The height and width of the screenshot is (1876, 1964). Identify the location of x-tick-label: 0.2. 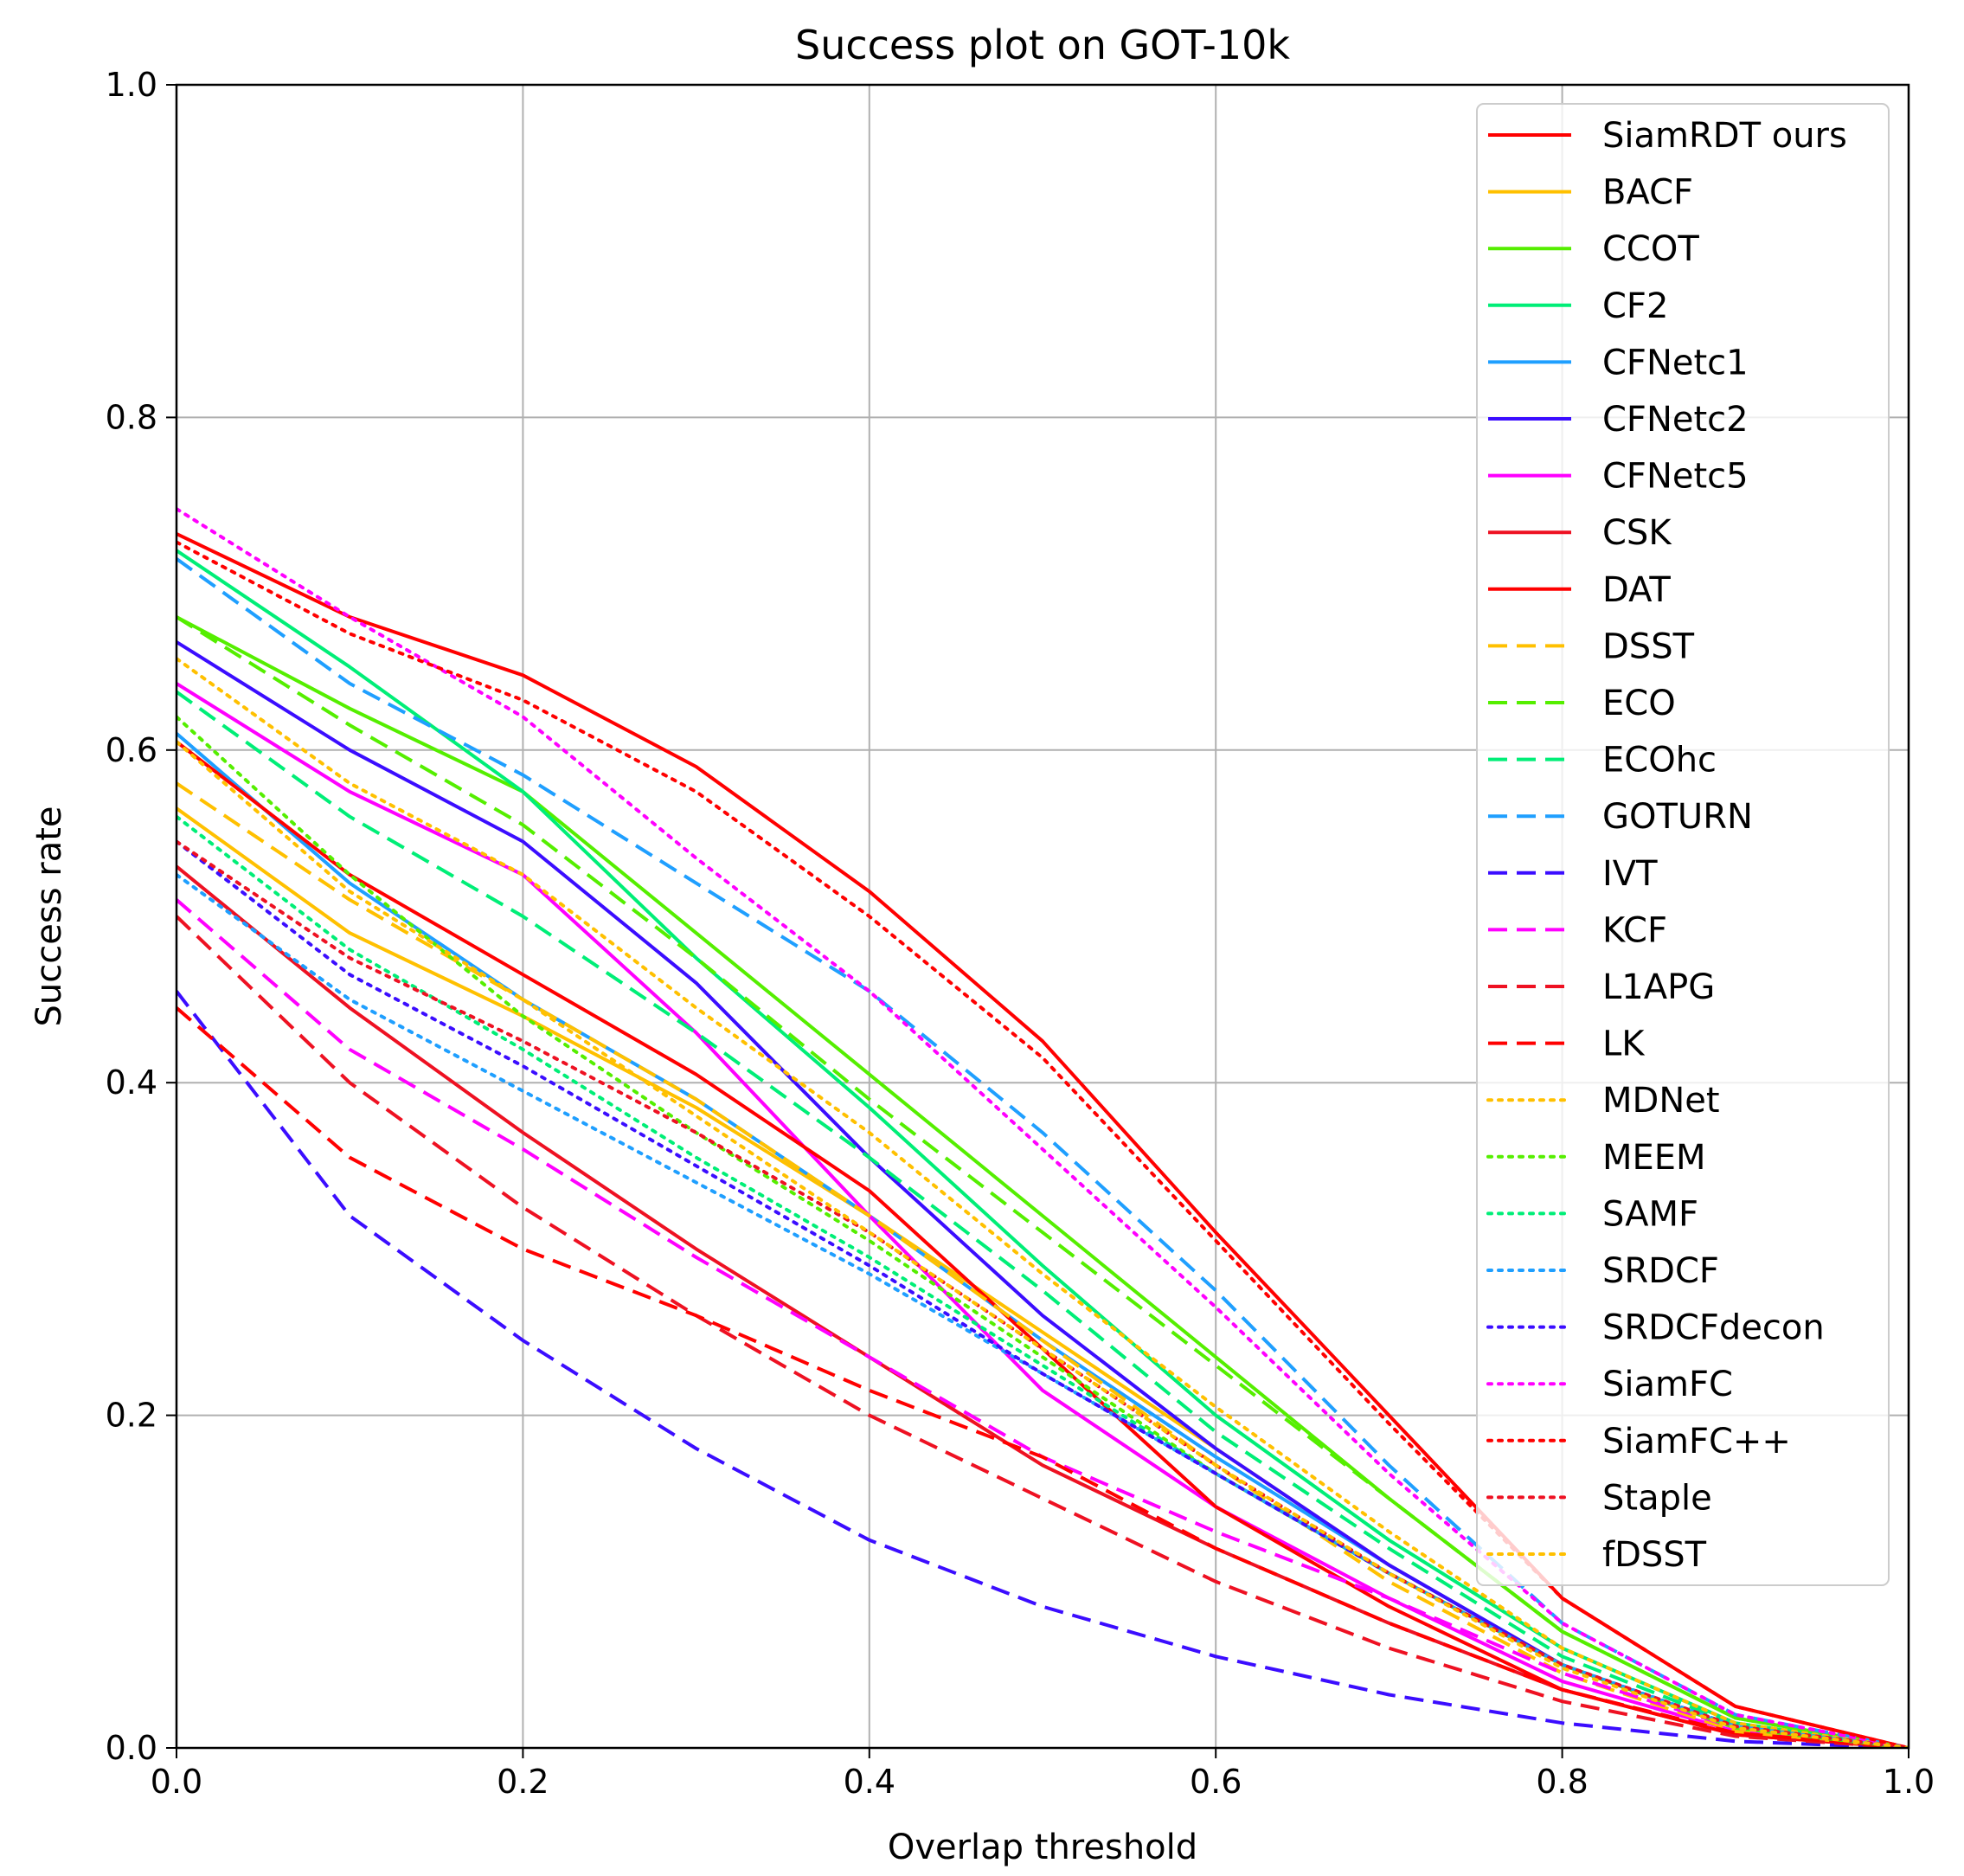
(523, 1782).